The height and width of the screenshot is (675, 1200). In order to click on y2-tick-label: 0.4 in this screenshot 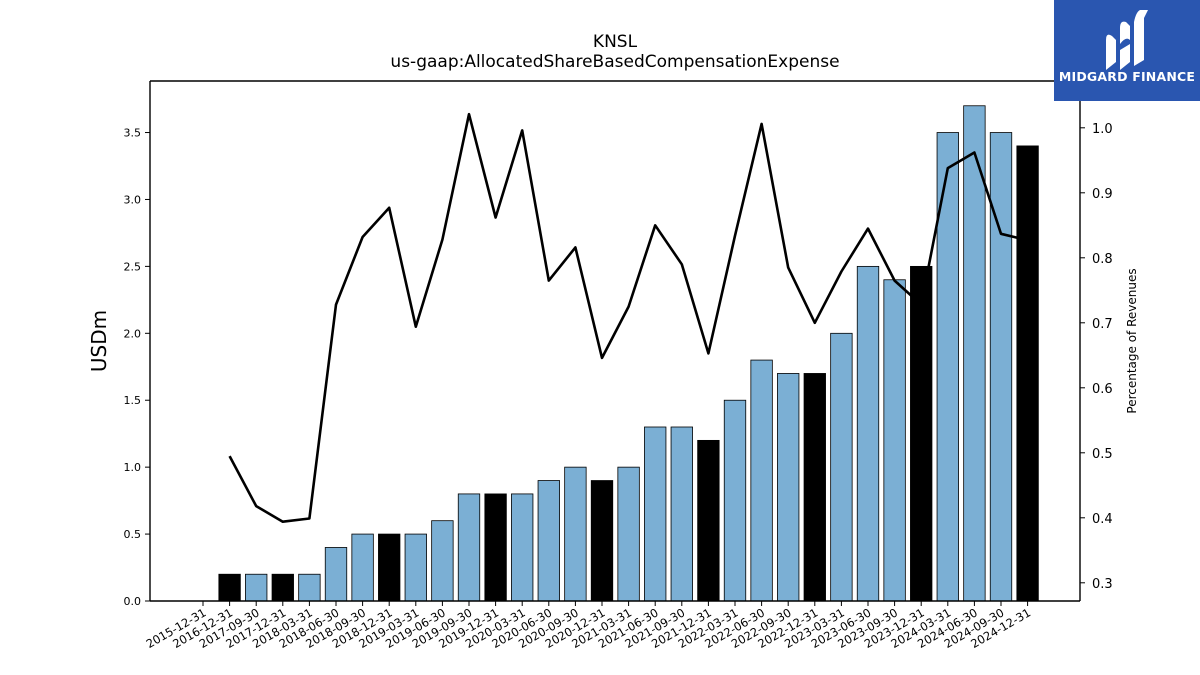, I will do `click(1102, 519)`.